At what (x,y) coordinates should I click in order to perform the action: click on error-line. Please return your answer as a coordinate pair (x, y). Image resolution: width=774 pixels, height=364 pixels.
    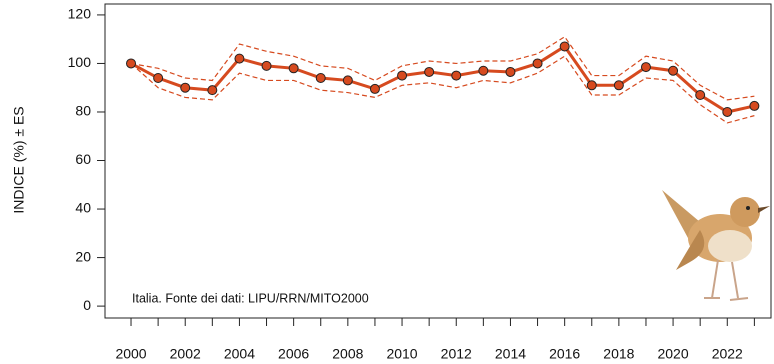
    Looking at the image, I should click on (442, 68).